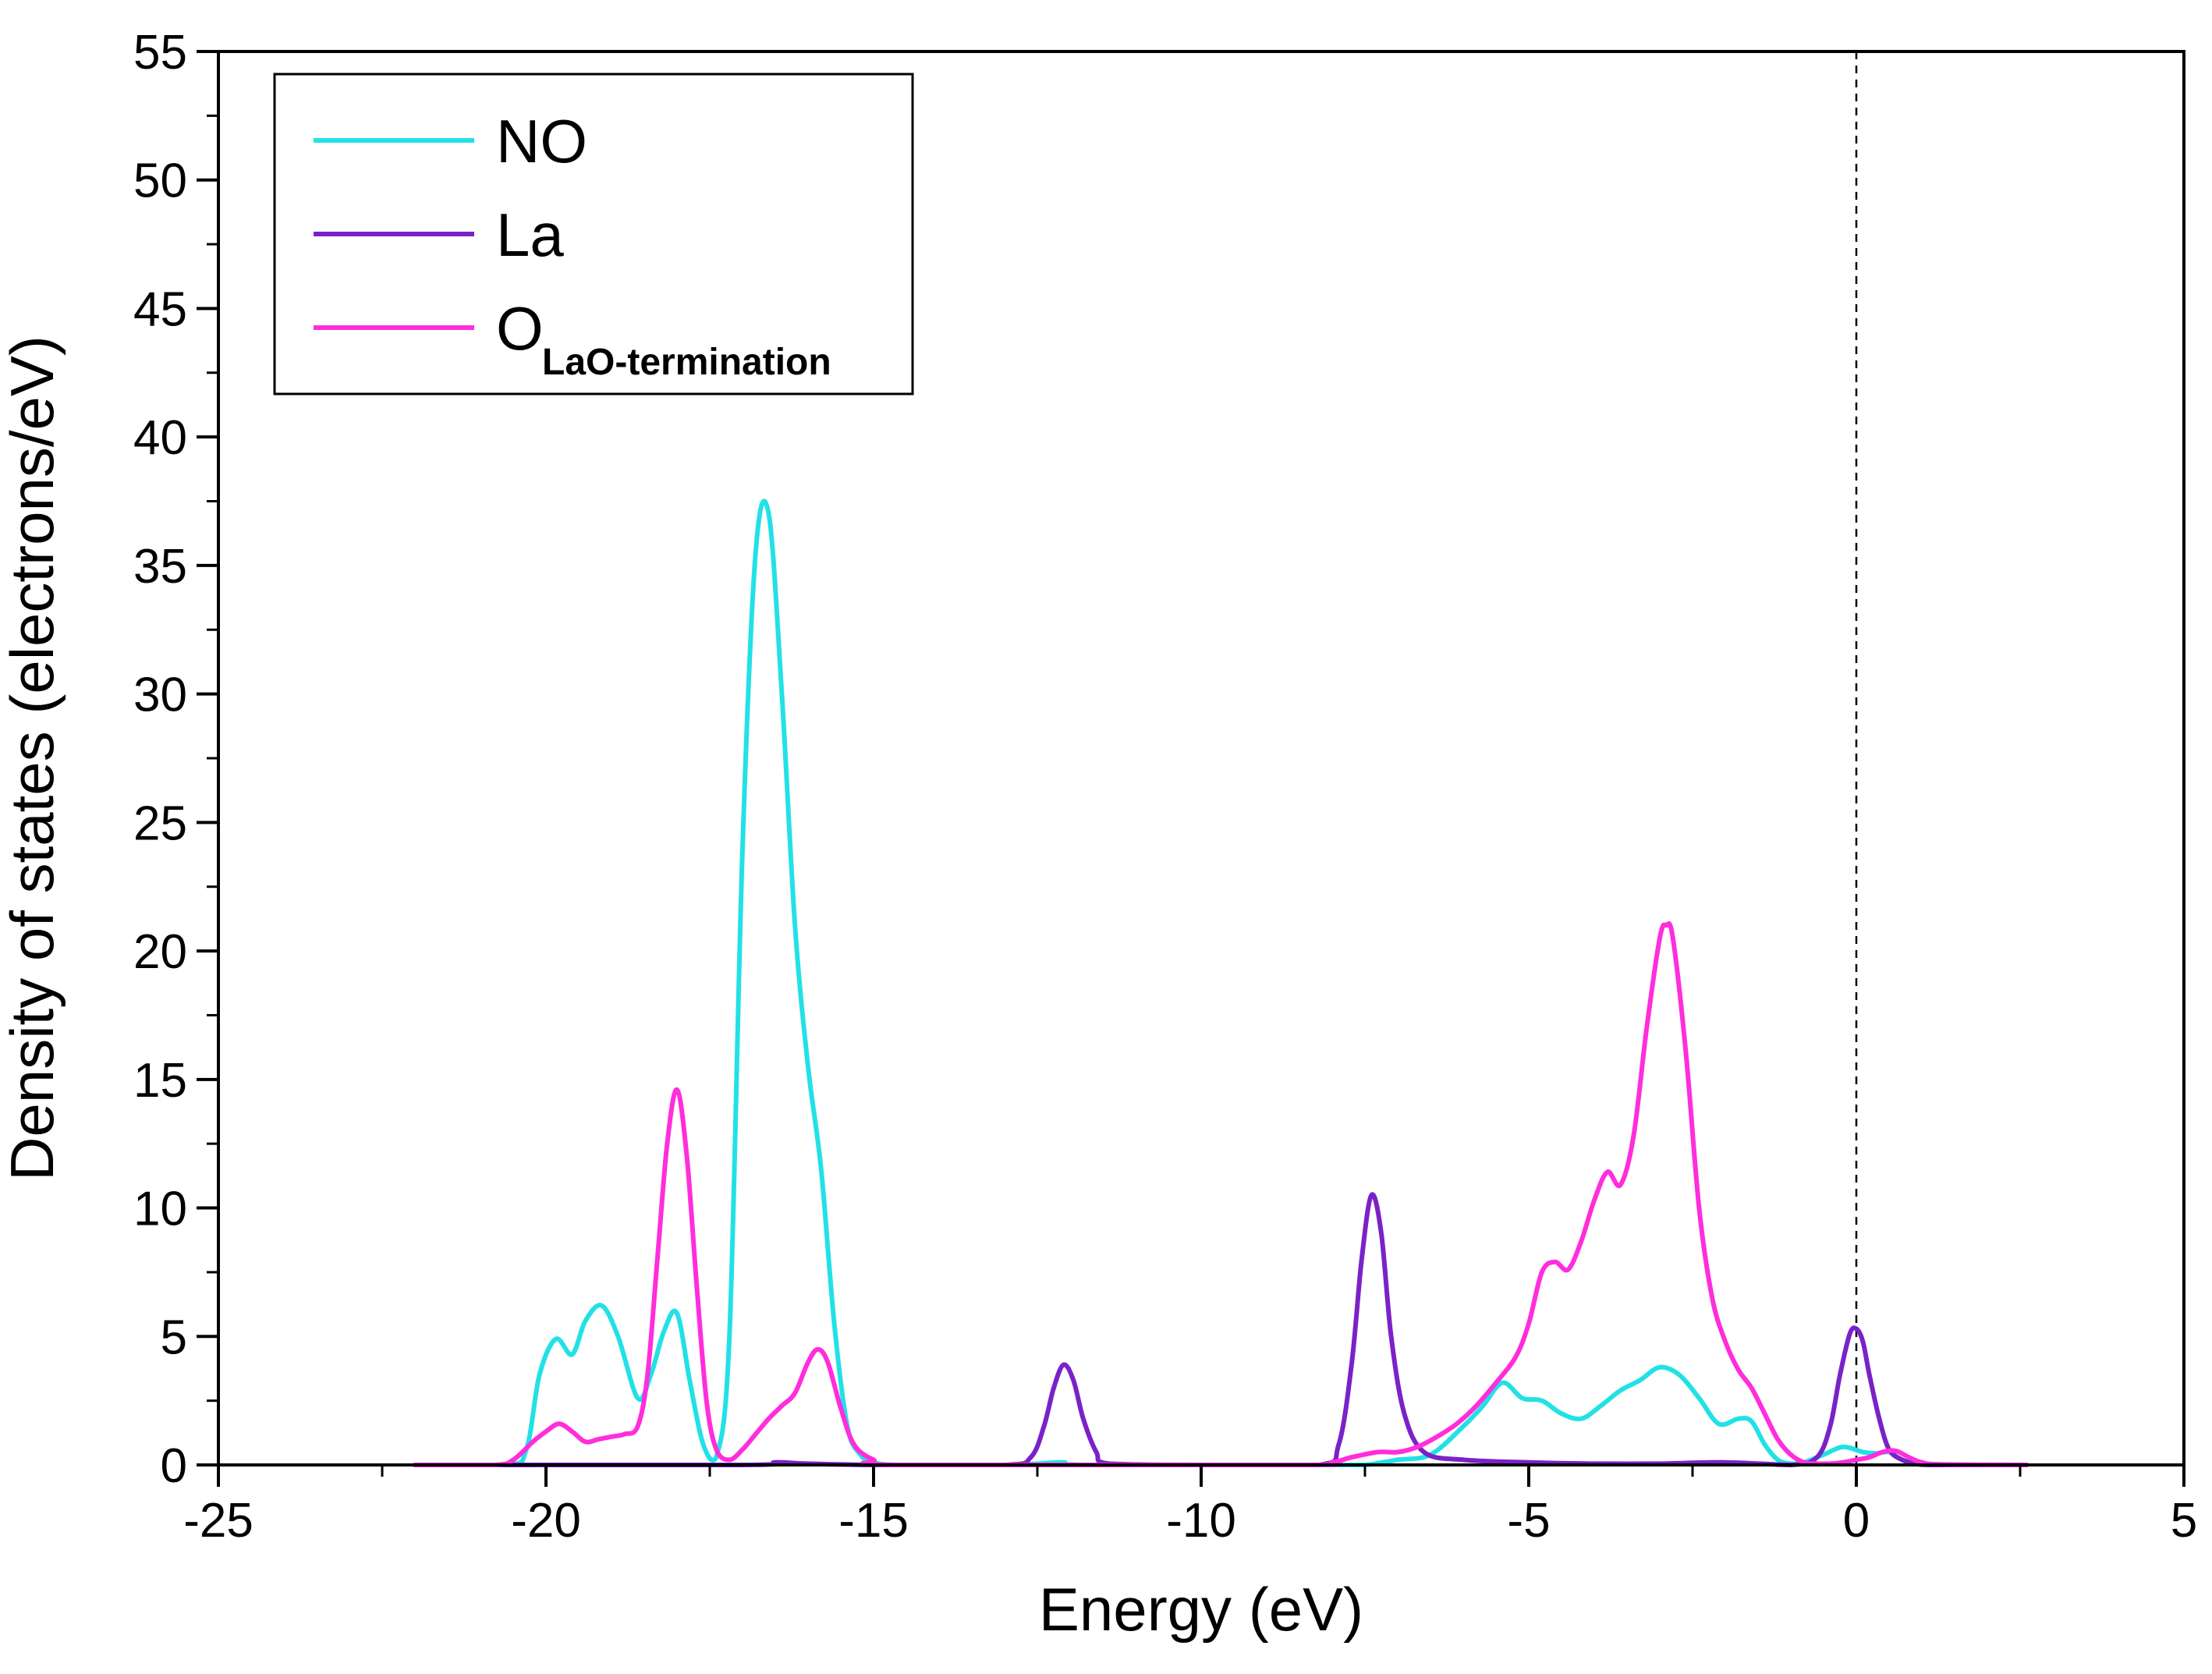 Image resolution: width=2212 pixels, height=1674 pixels. I want to click on x-tick-label: -25, so click(218, 1521).